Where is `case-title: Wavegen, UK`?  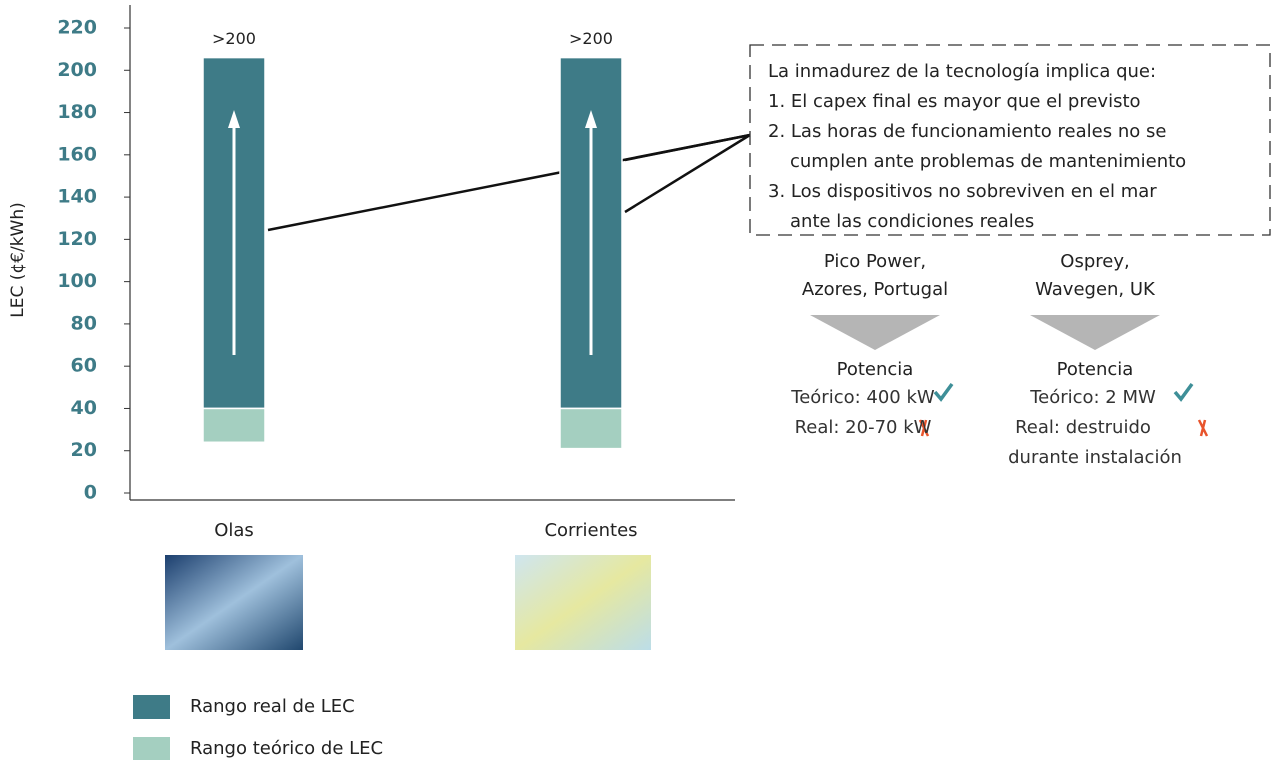
case-title: Wavegen, UK is located at coordinates (1095, 289).